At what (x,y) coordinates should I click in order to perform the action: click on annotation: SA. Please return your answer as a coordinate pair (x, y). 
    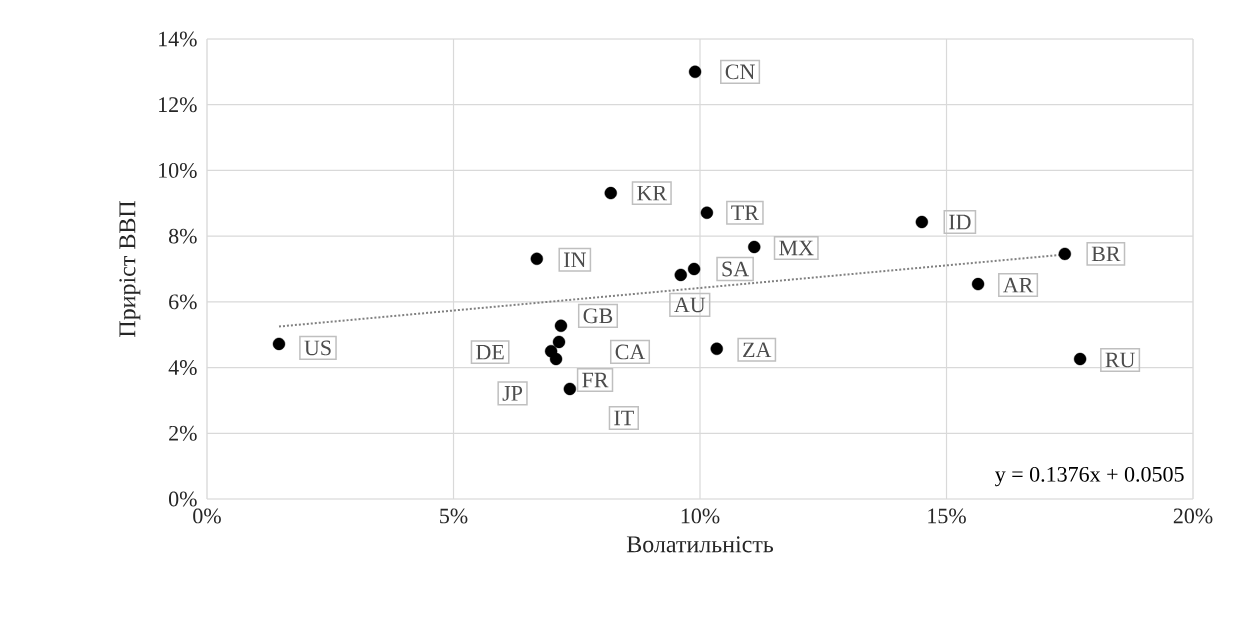
    Looking at the image, I should click on (735, 269).